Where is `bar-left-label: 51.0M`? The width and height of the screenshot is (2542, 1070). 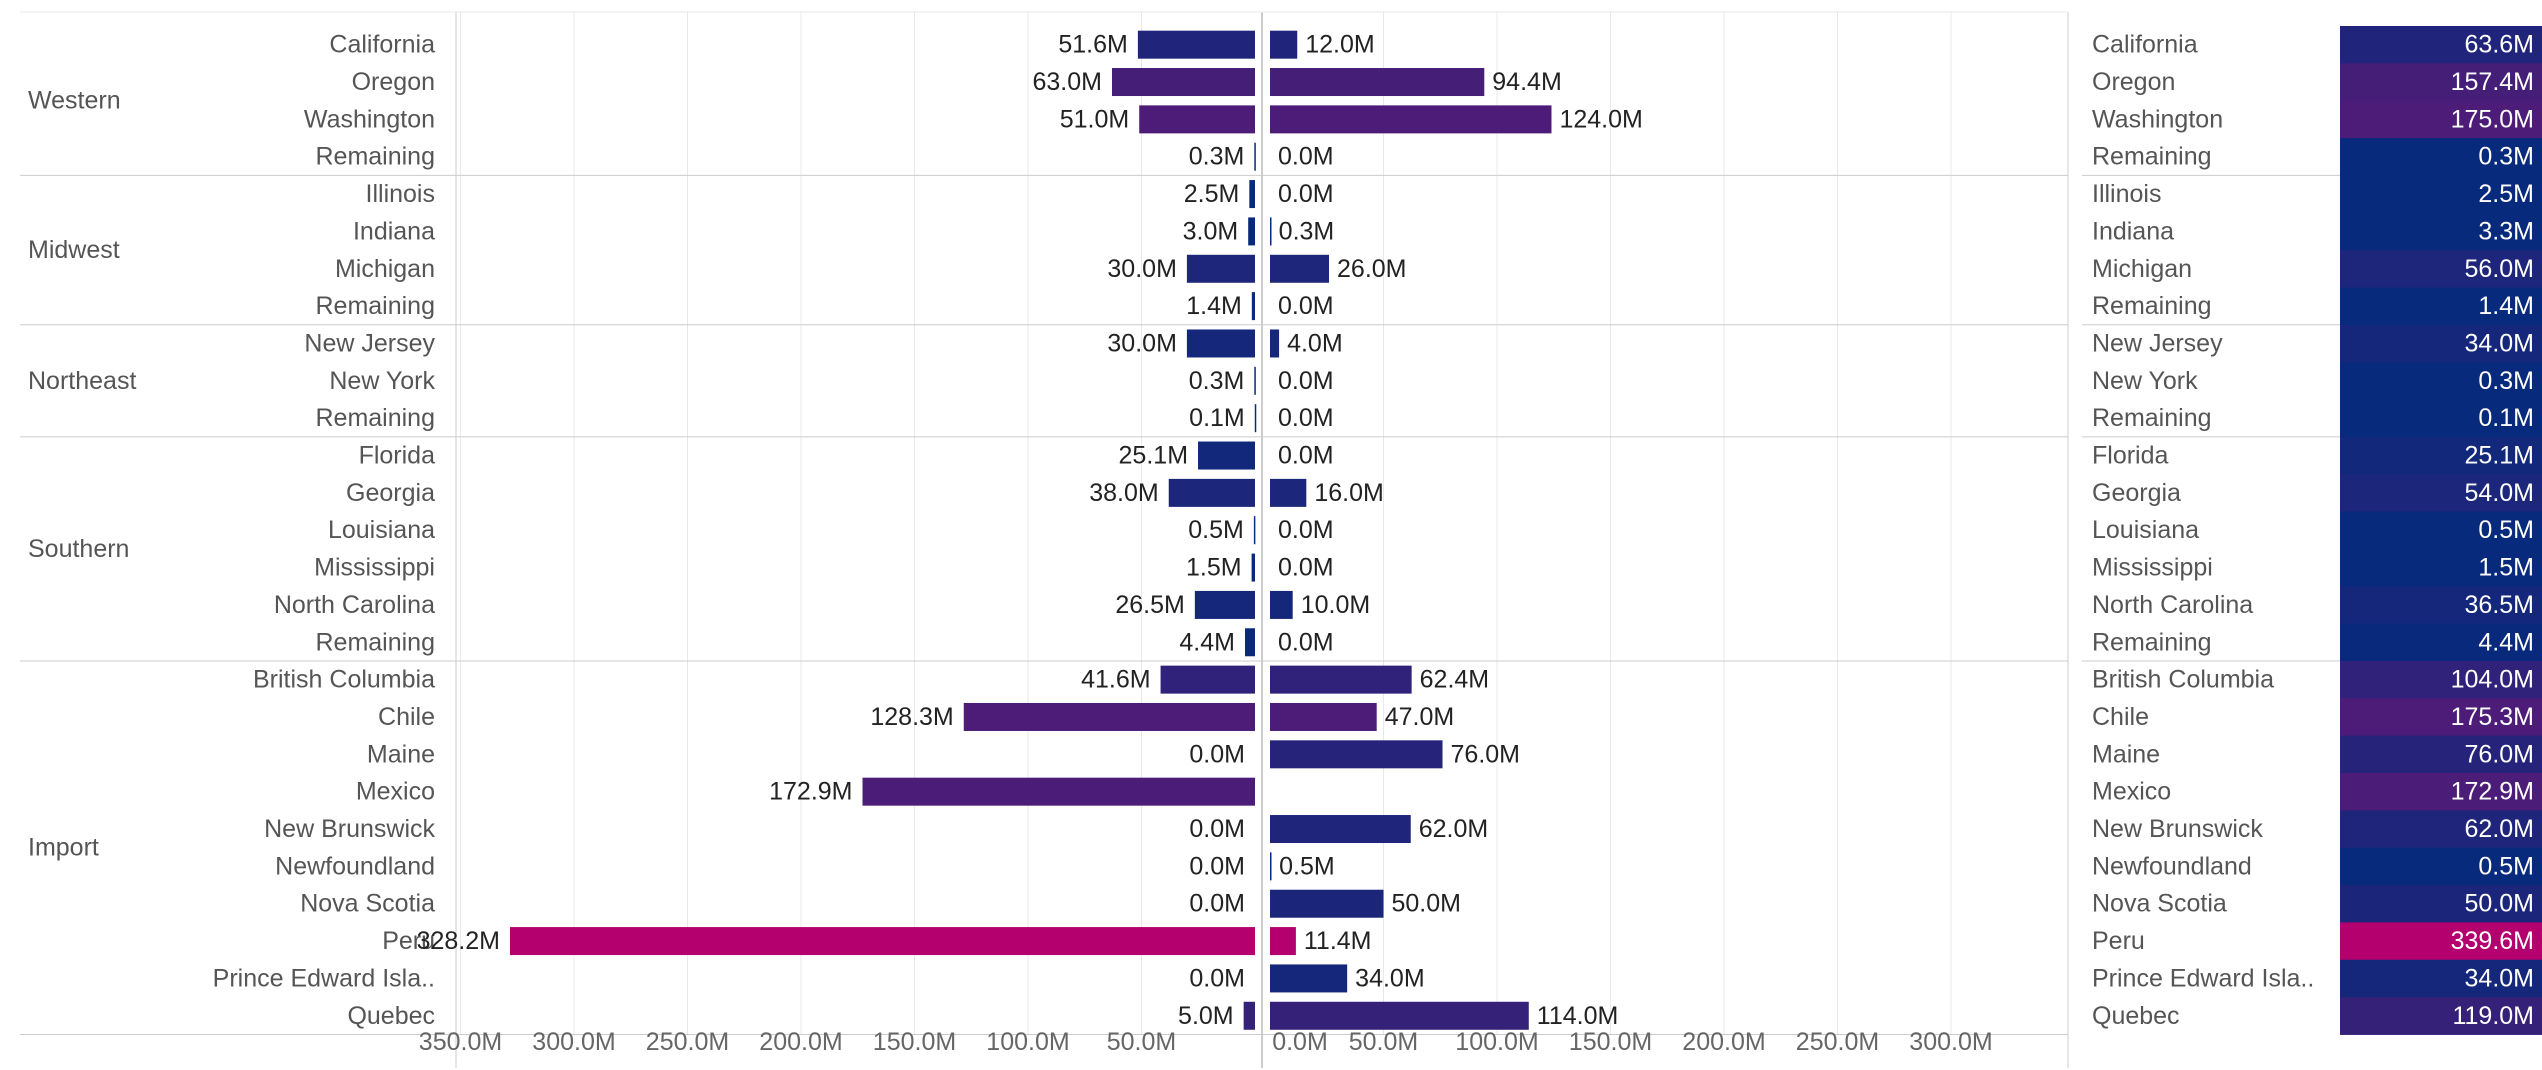
bar-left-label: 51.0M is located at coordinates (1094, 119).